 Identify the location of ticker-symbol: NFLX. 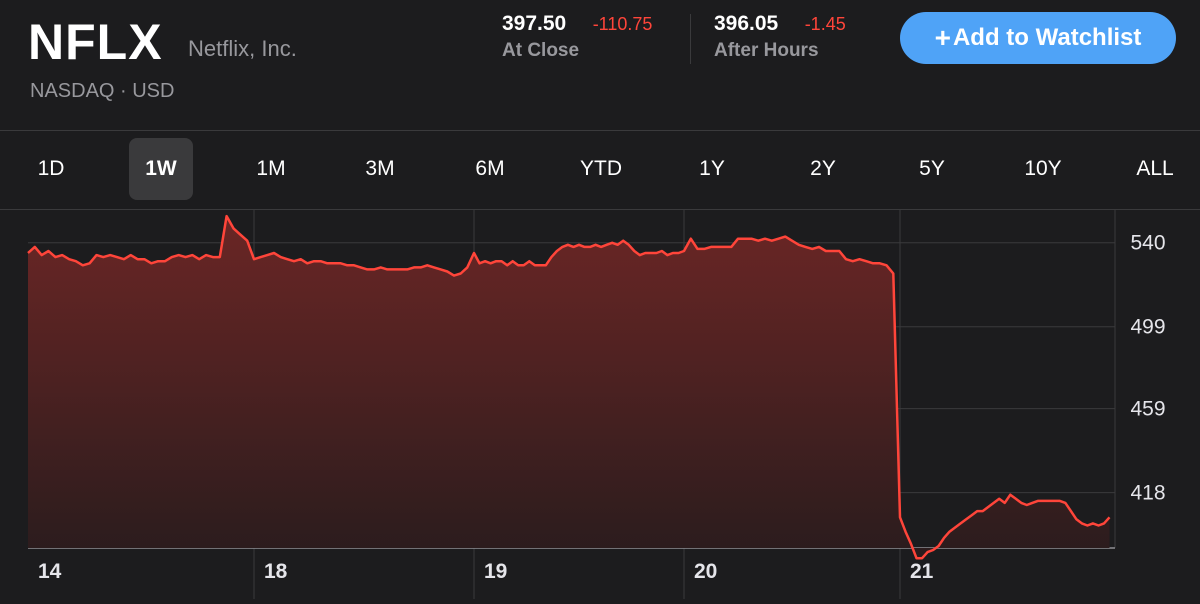
(95, 42).